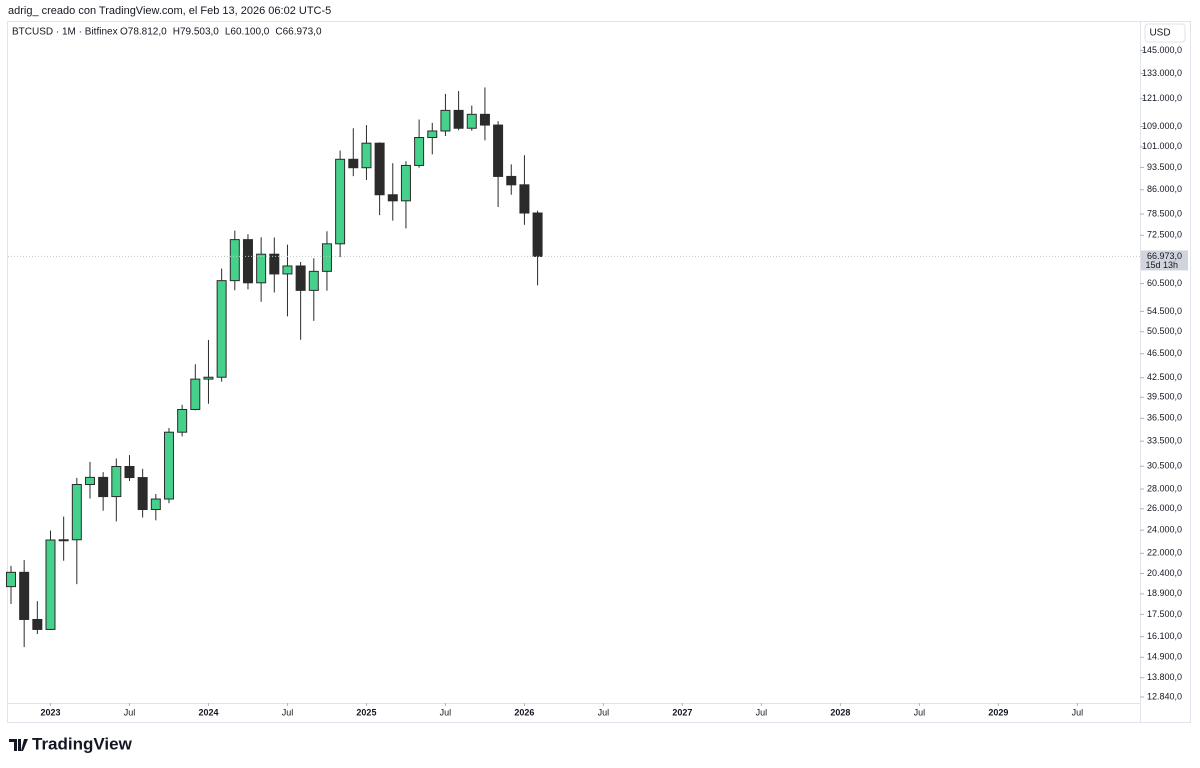 This screenshot has width=1200, height=768. What do you see at coordinates (1162, 146) in the screenshot?
I see `y-tick-label: 101.000,0` at bounding box center [1162, 146].